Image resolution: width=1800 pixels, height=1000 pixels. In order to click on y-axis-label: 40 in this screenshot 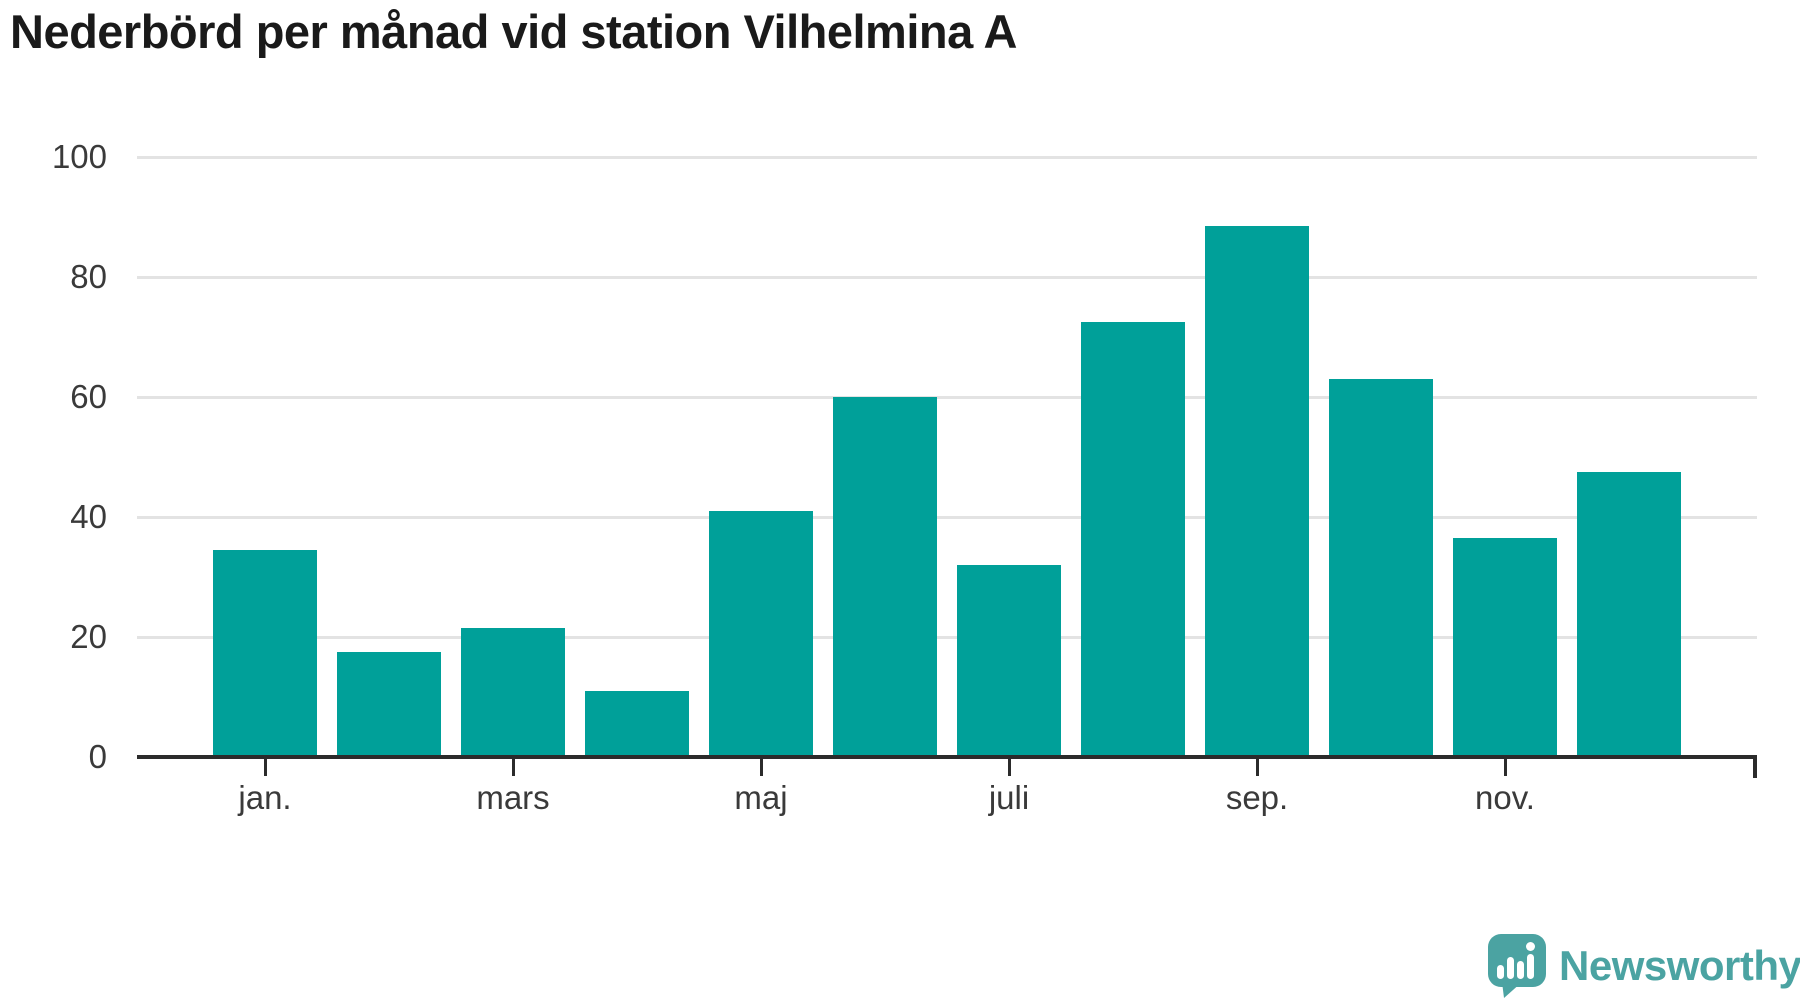, I will do `click(88, 516)`.